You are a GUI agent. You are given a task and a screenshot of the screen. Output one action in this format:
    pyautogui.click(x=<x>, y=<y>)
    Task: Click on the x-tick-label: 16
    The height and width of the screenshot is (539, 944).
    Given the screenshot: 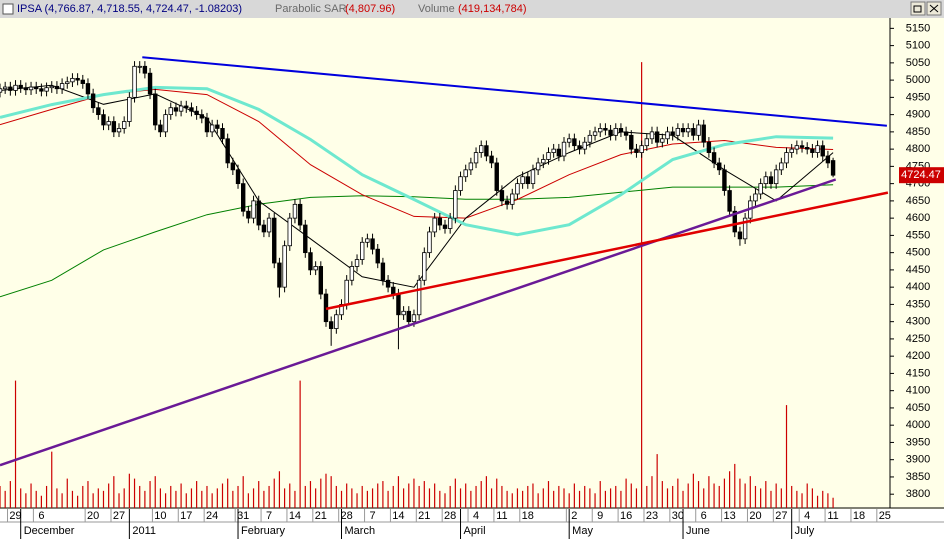 What is the action you would take?
    pyautogui.click(x=626, y=516)
    